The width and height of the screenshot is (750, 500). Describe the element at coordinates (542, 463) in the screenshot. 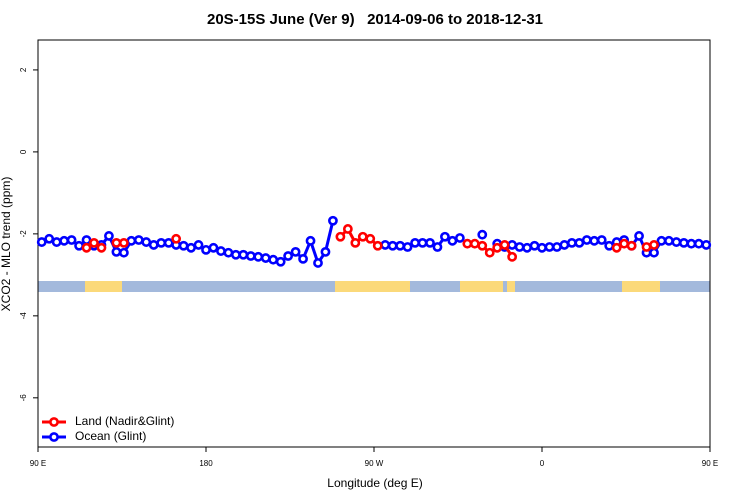

I see `x-tick-label: 0` at that location.